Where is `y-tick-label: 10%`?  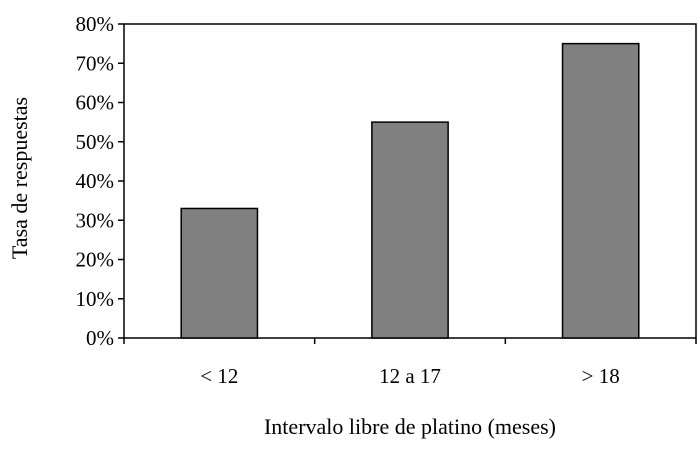 y-tick-label: 10% is located at coordinates (95, 299).